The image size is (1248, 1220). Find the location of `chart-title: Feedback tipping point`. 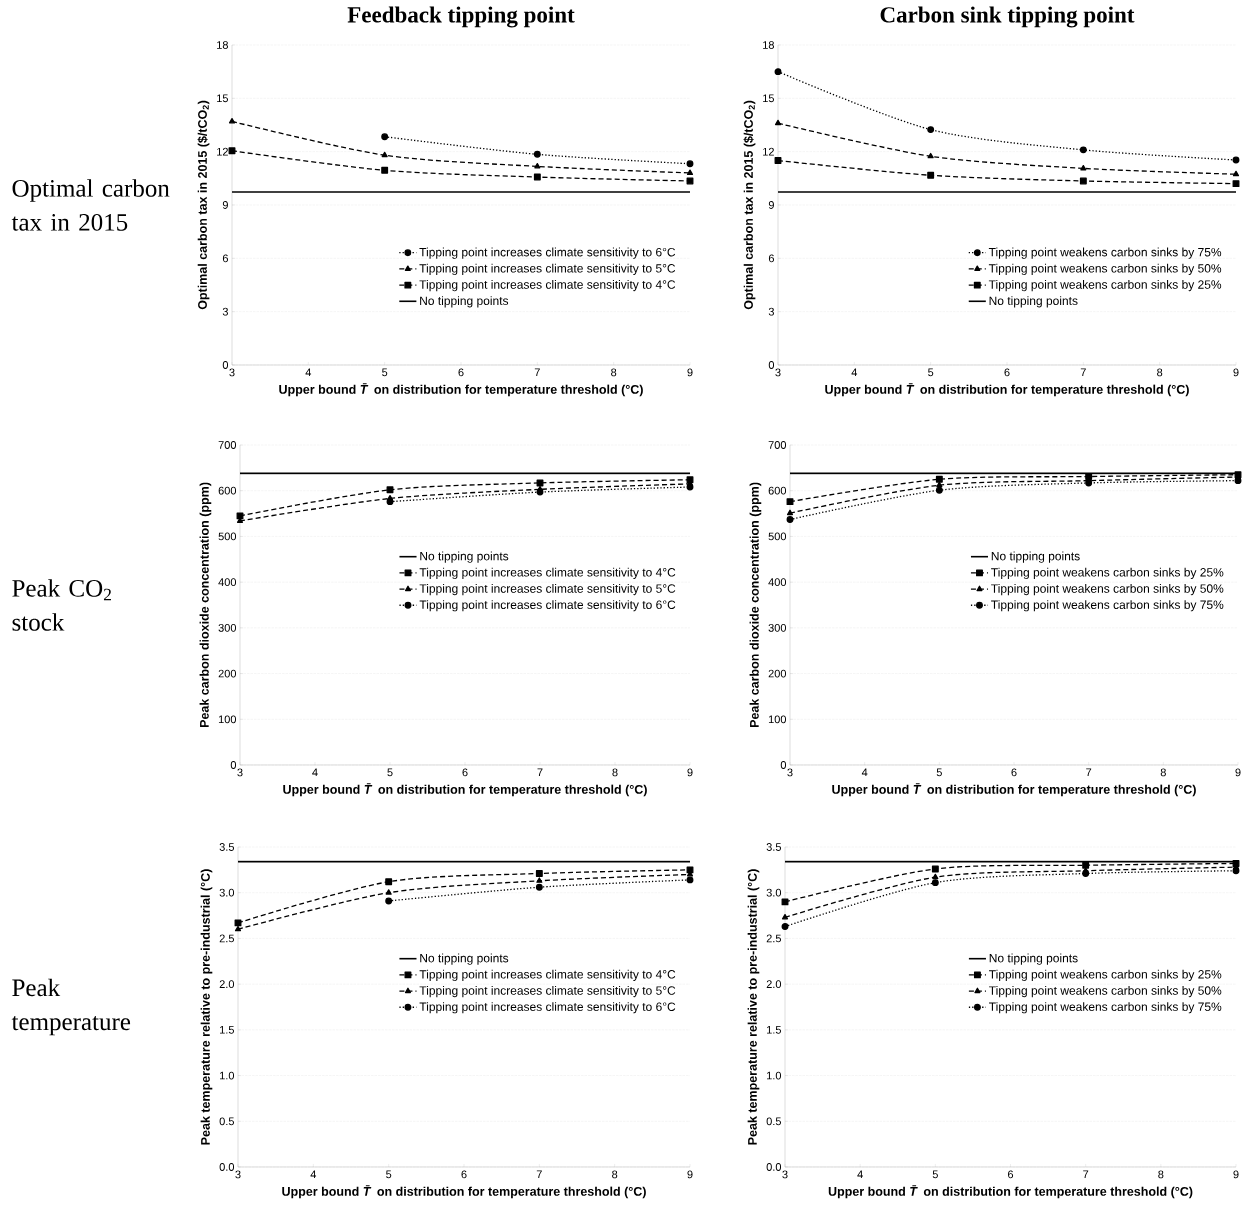

chart-title: Feedback tipping point is located at coordinates (461, 17).